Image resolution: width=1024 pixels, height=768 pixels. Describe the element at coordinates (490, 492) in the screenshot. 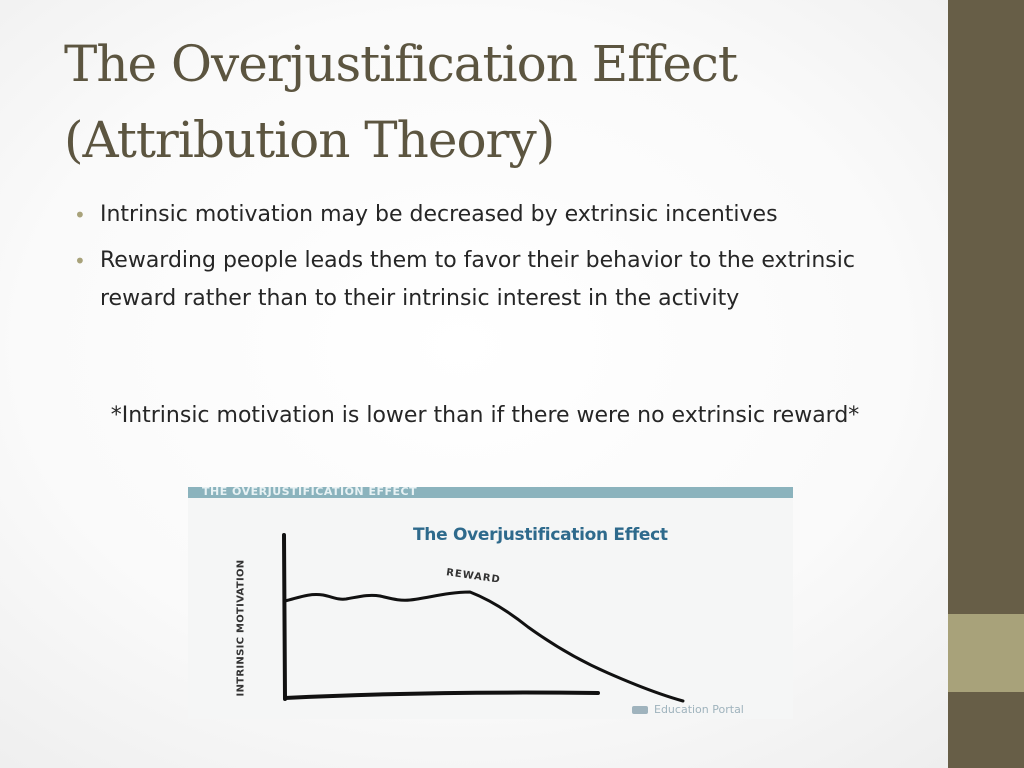

I see `figure-banner: THE OVERJUSTIFICATION EFFECT` at that location.